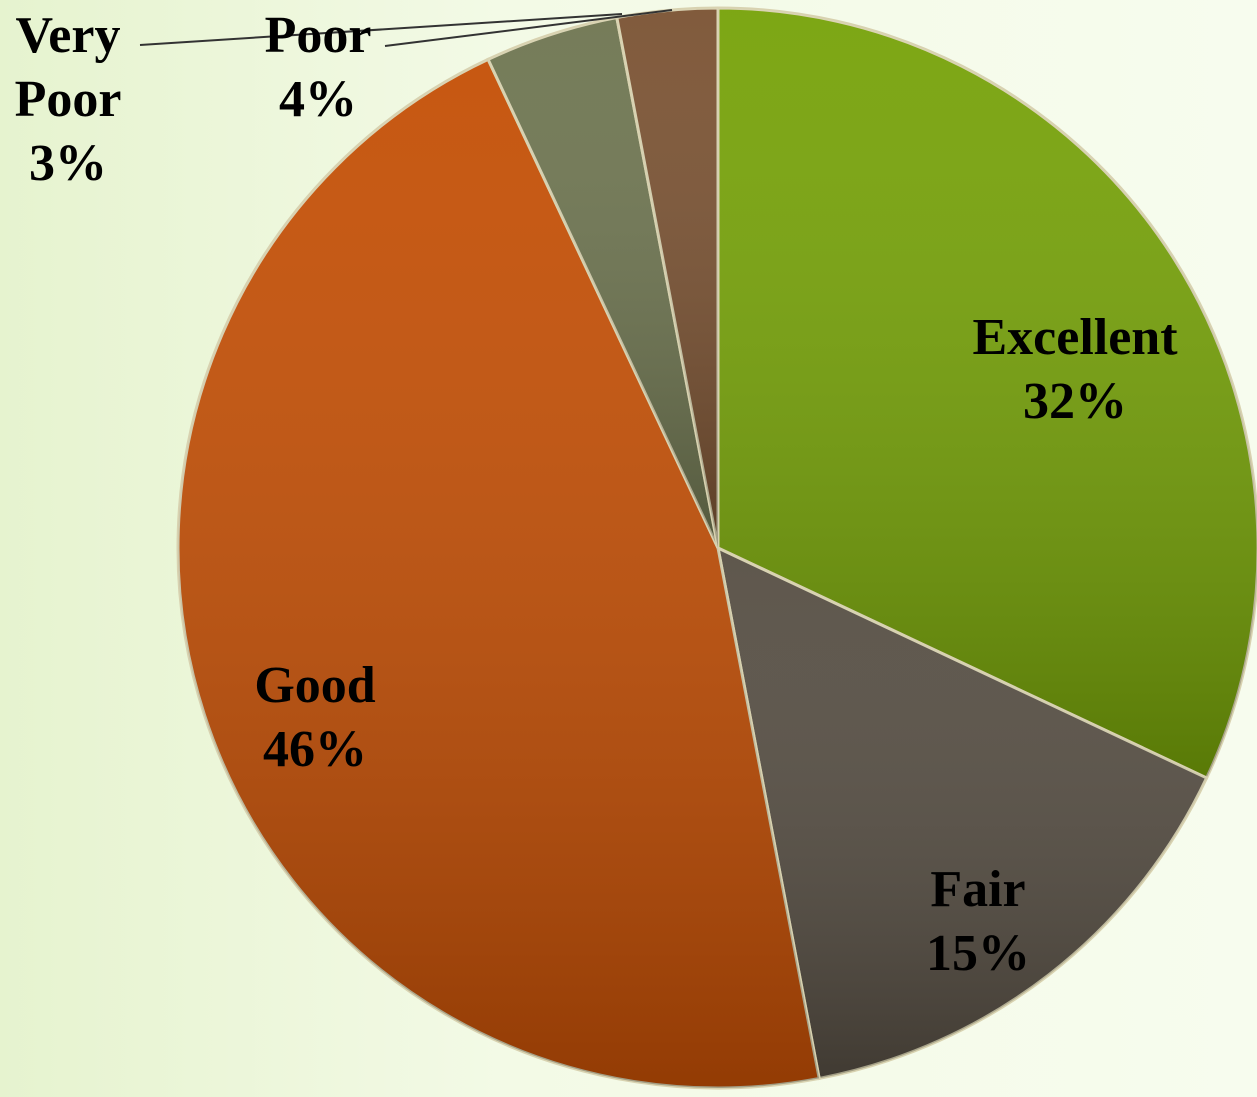 This screenshot has height=1097, width=1257. Describe the element at coordinates (68, 67) in the screenshot. I see `category-label: Very Poor` at that location.